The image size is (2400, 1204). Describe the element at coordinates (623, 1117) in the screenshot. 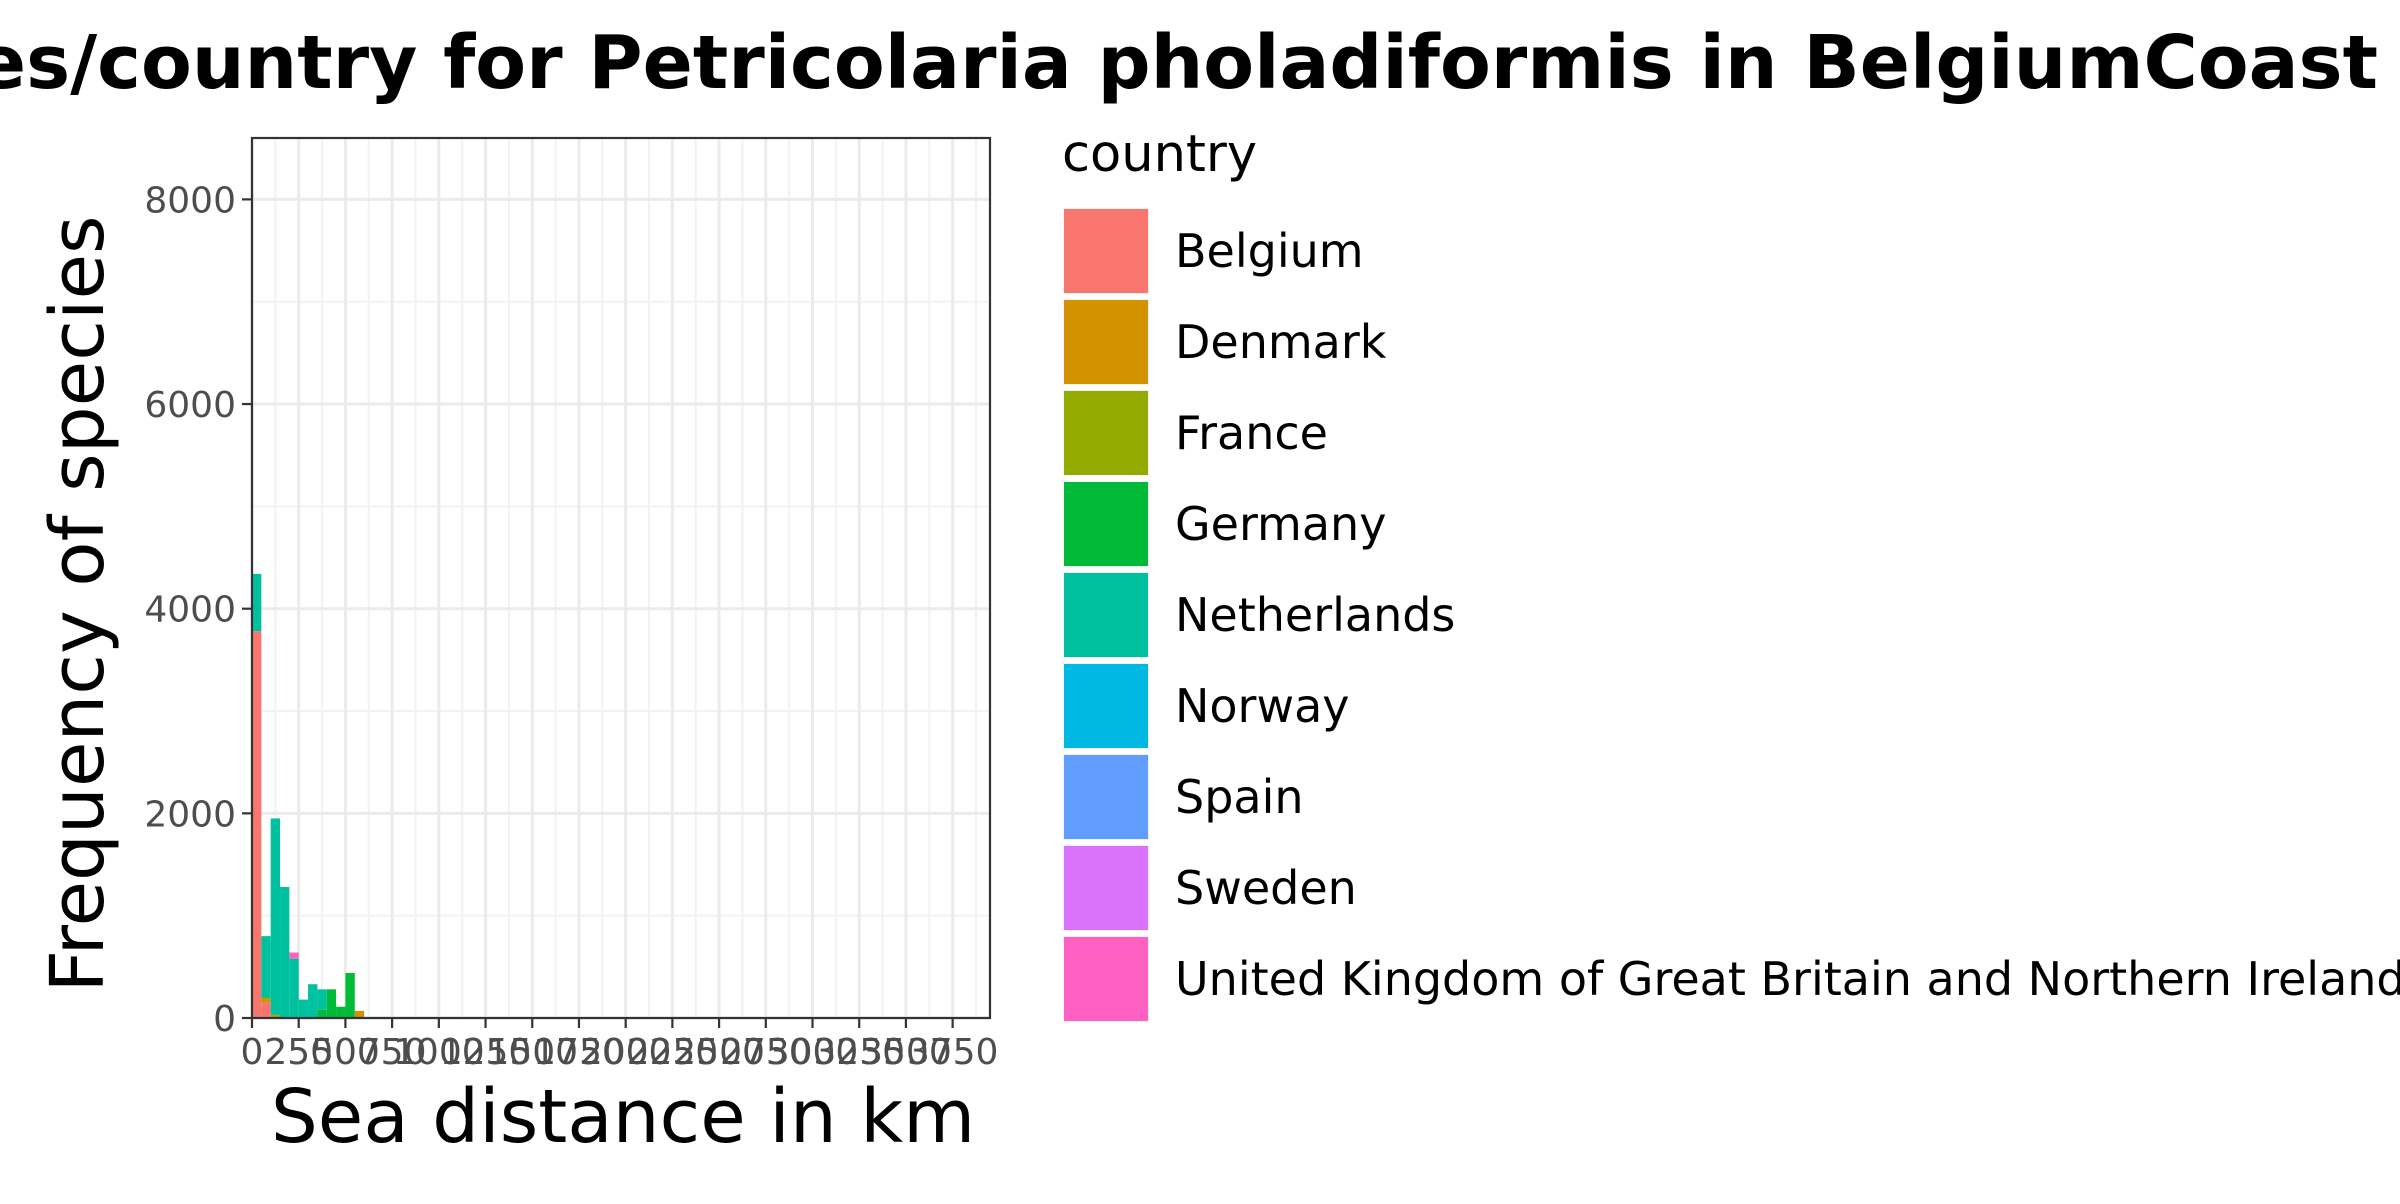

I see `x-axis-title: Sea distance in km` at that location.